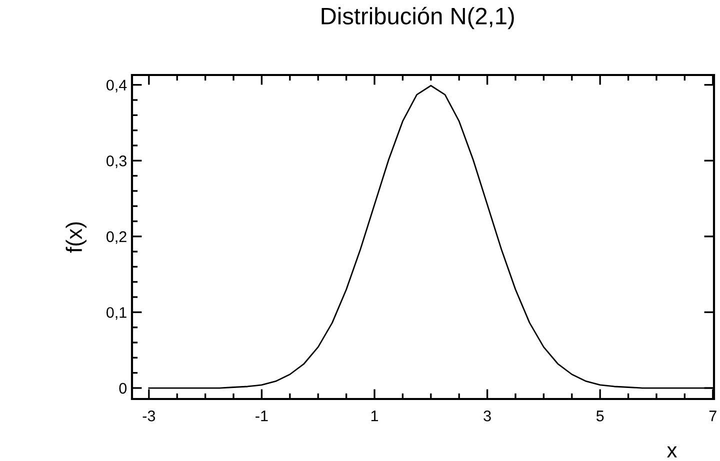 This screenshot has width=720, height=461. What do you see at coordinates (123, 388) in the screenshot?
I see `y-tick-label: 0` at bounding box center [123, 388].